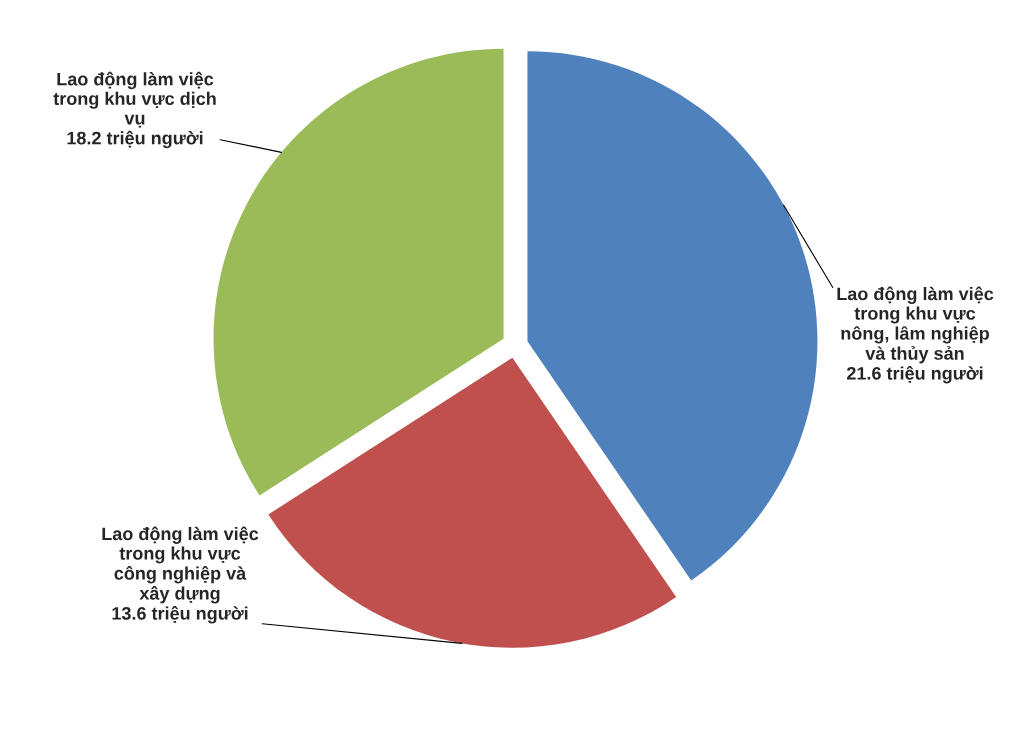  Describe the element at coordinates (915, 325) in the screenshot. I see `slice-label: Lao động làm việc trong khu vực nông, lâm nghiệp và thủy sản` at that location.